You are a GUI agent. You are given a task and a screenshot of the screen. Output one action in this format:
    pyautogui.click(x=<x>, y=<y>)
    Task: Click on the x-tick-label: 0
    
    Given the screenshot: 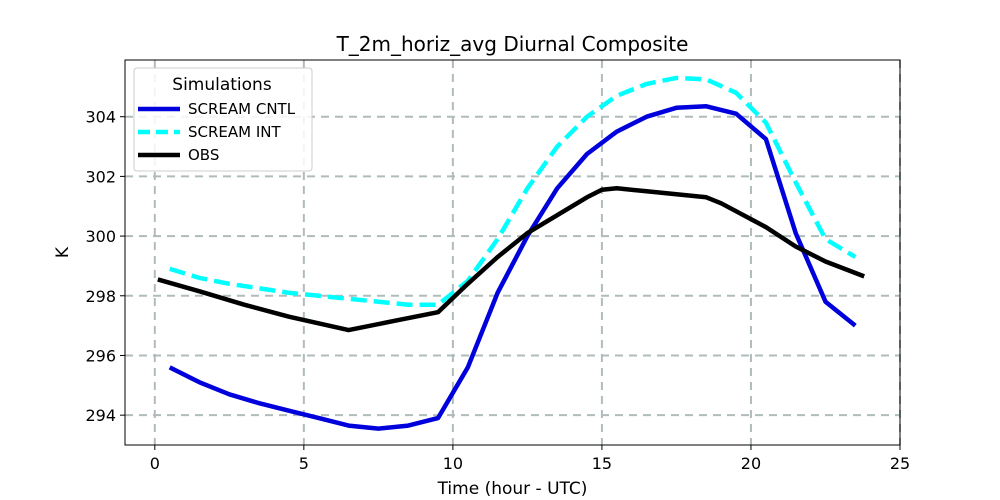 What is the action you would take?
    pyautogui.click(x=155, y=463)
    